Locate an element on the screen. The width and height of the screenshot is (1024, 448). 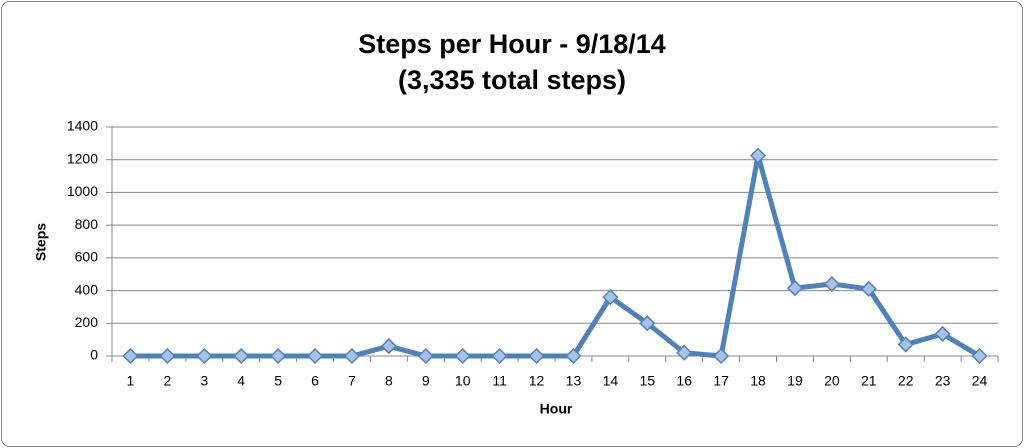
y-tick-label: 0 is located at coordinates (94, 355).